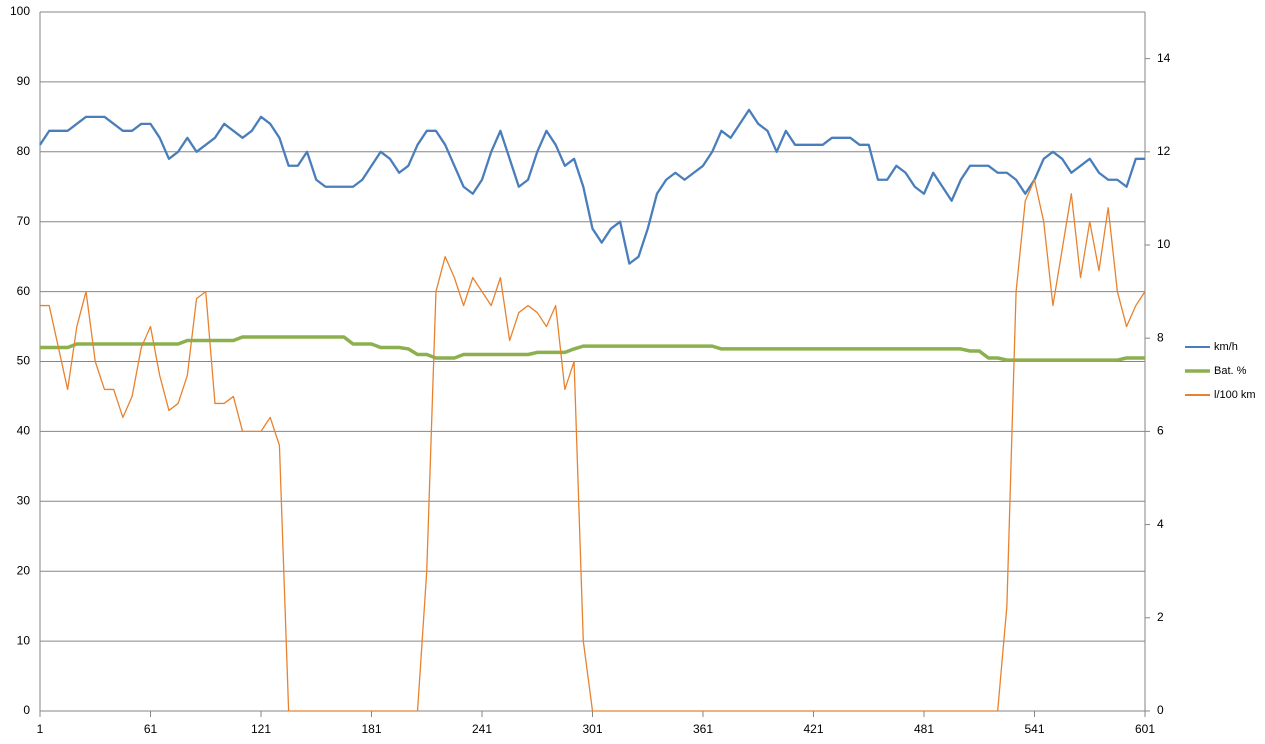  Describe the element at coordinates (703, 729) in the screenshot. I see `x-tick-label: 361` at that location.